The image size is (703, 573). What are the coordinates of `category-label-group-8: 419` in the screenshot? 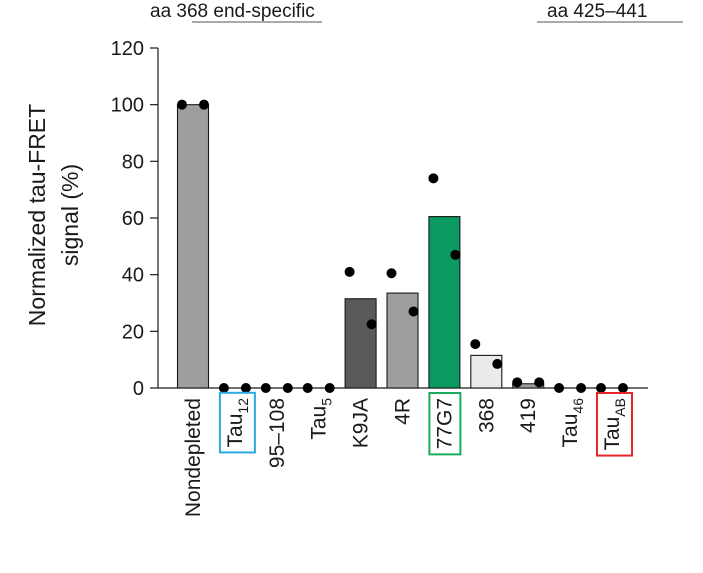 It's located at (528, 415).